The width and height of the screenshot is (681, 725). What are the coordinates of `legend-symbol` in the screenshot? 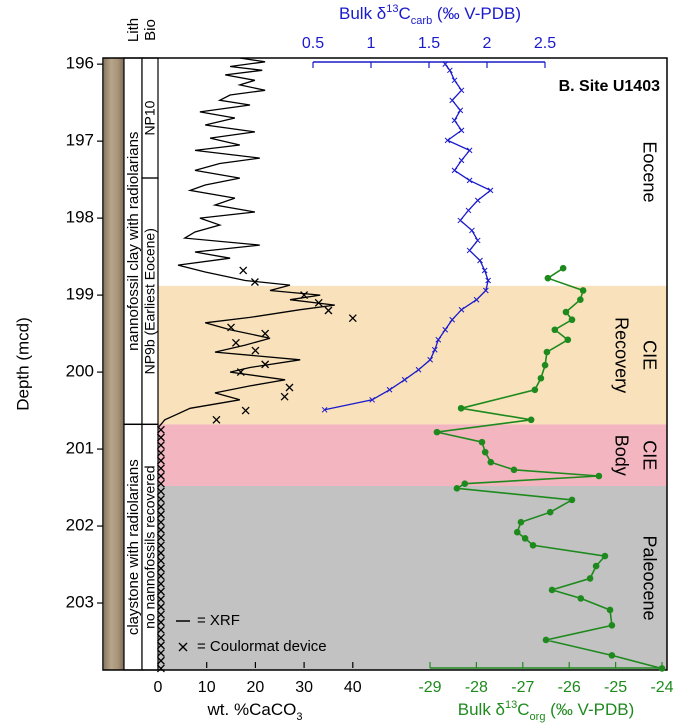 It's located at (183, 647).